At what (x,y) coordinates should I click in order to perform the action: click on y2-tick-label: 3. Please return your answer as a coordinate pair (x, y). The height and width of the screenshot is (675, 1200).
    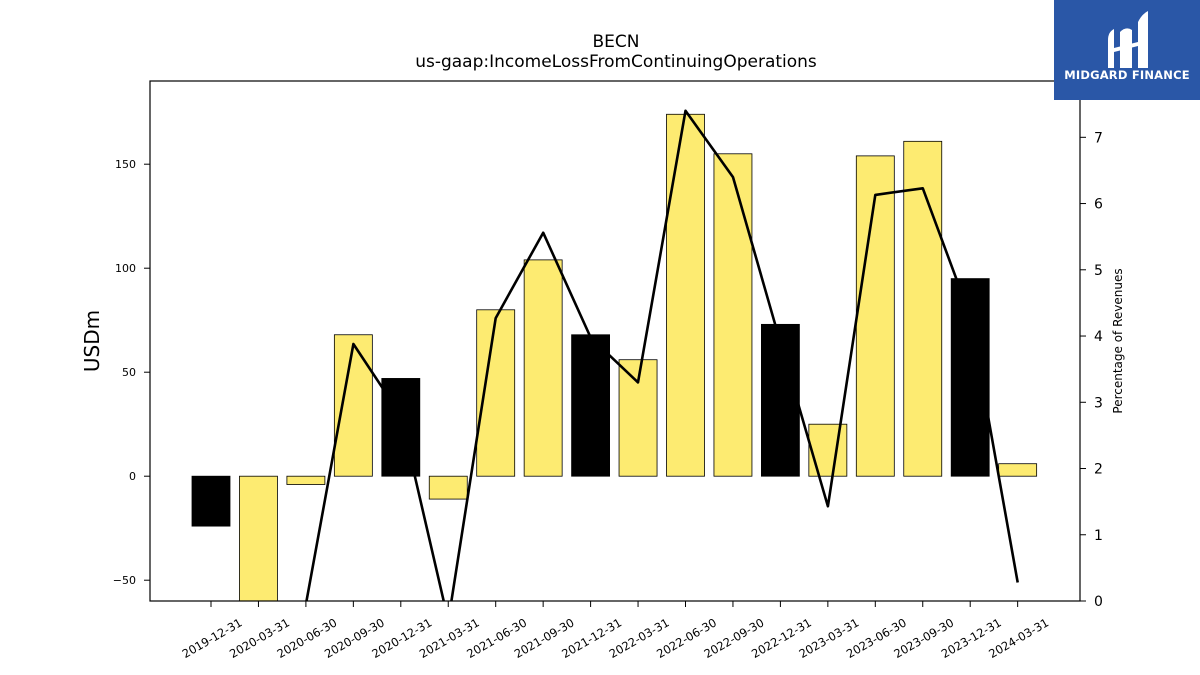
    Looking at the image, I should click on (1098, 403).